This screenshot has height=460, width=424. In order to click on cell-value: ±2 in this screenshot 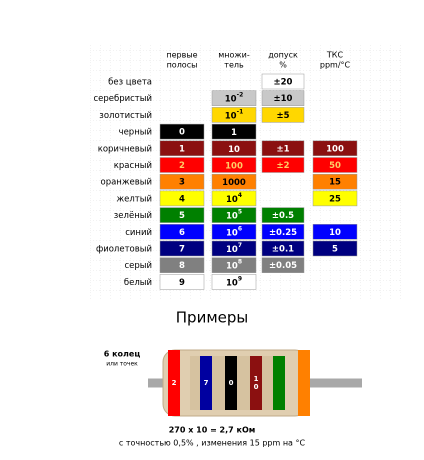, I will do `click(282, 166)`.